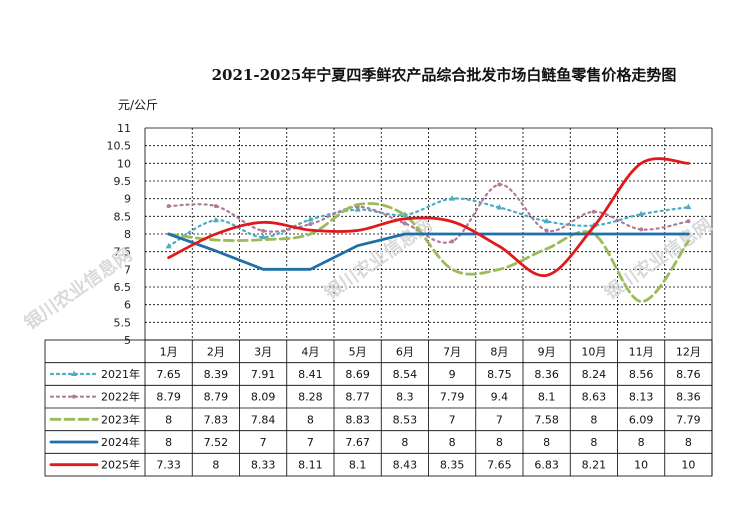 This screenshot has width=748, height=509. What do you see at coordinates (127, 340) in the screenshot?
I see `y-tick-label: 5` at bounding box center [127, 340].